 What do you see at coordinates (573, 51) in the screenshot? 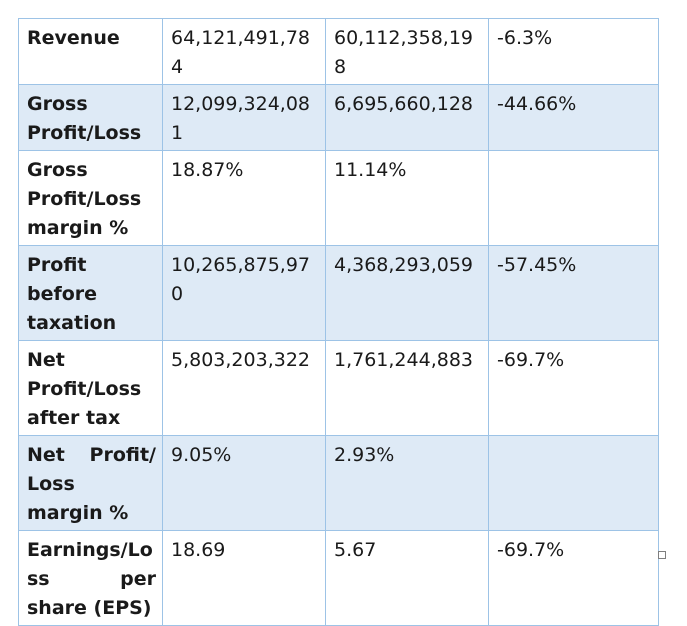
I see `change-cell: -6.3%` at bounding box center [573, 51].